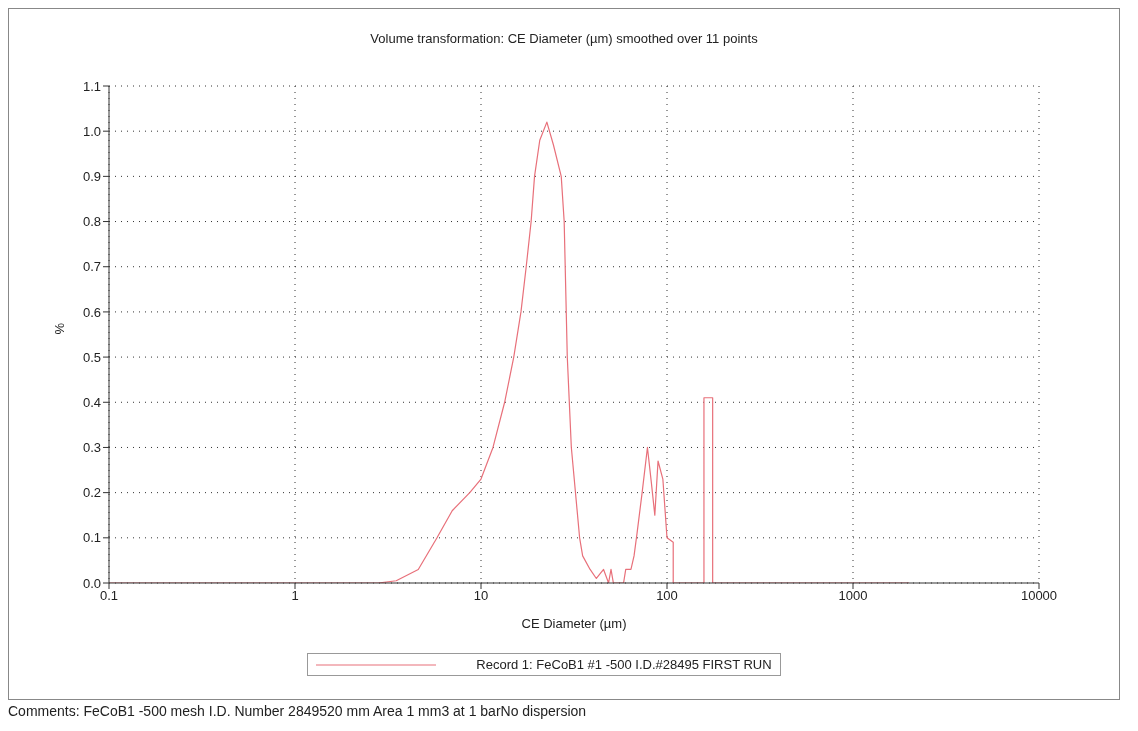  What do you see at coordinates (91, 267) in the screenshot?
I see `y-tick-label: 0.7` at bounding box center [91, 267].